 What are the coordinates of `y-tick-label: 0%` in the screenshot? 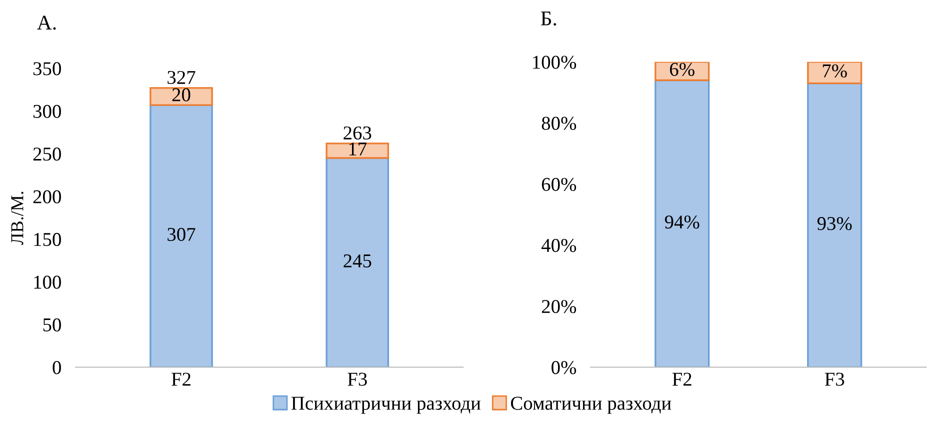 It's located at (564, 367).